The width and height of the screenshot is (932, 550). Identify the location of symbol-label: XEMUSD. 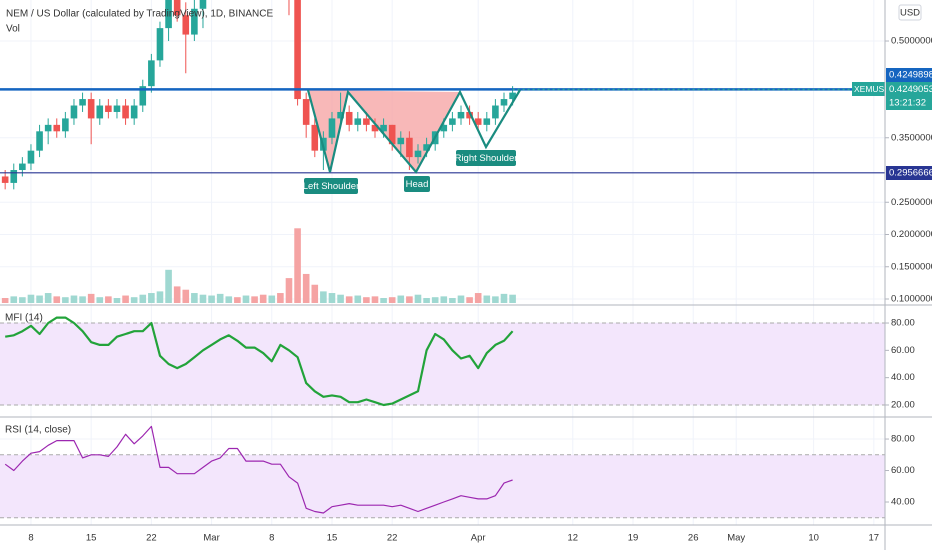
(872, 89).